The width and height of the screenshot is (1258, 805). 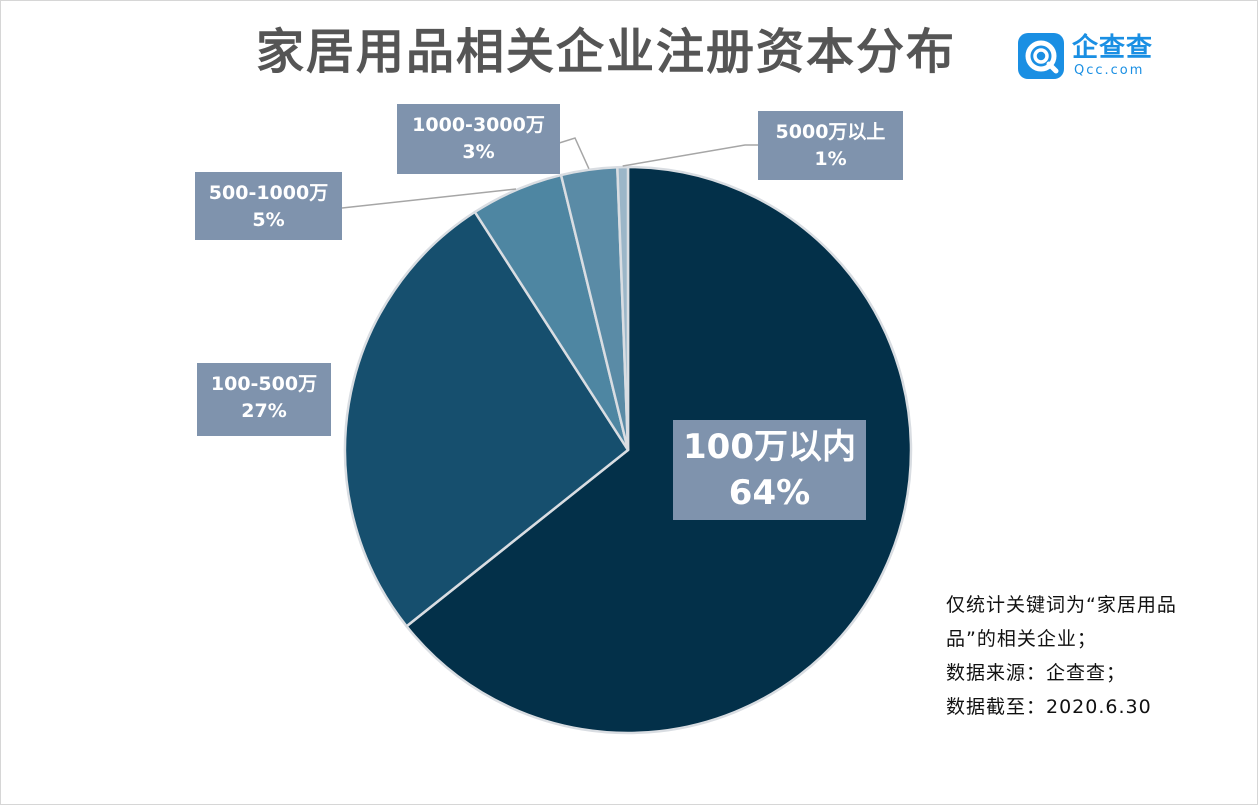 What do you see at coordinates (478, 125) in the screenshot?
I see `slice-label: 1000-3000万` at bounding box center [478, 125].